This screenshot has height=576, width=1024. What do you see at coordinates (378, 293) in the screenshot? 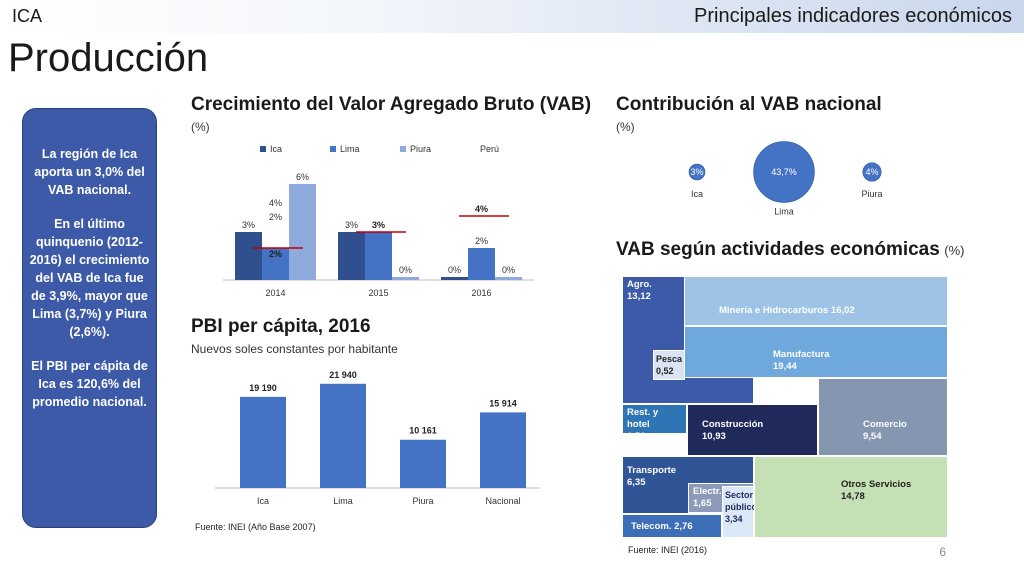
I see `x-tick-2015: 2015` at bounding box center [378, 293].